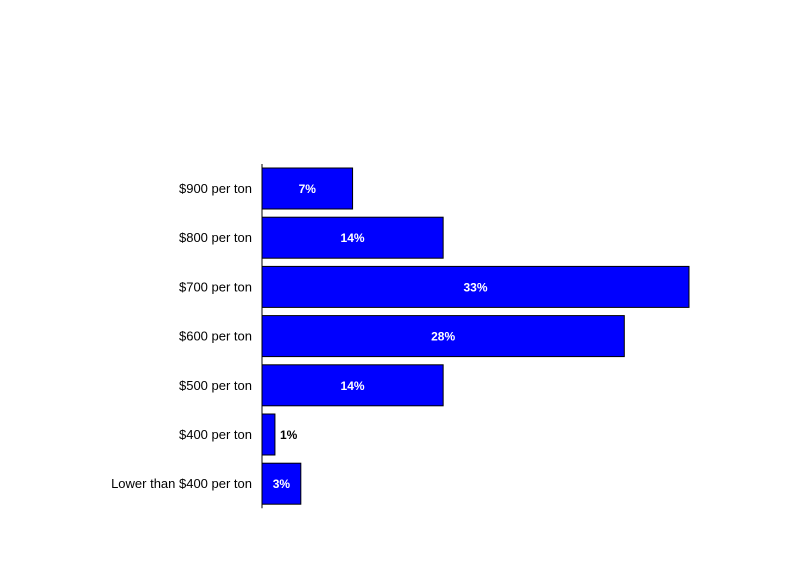 The height and width of the screenshot is (580, 785). What do you see at coordinates (181, 483) in the screenshot?
I see `category-label-6: Lower than $400 per ton` at bounding box center [181, 483].